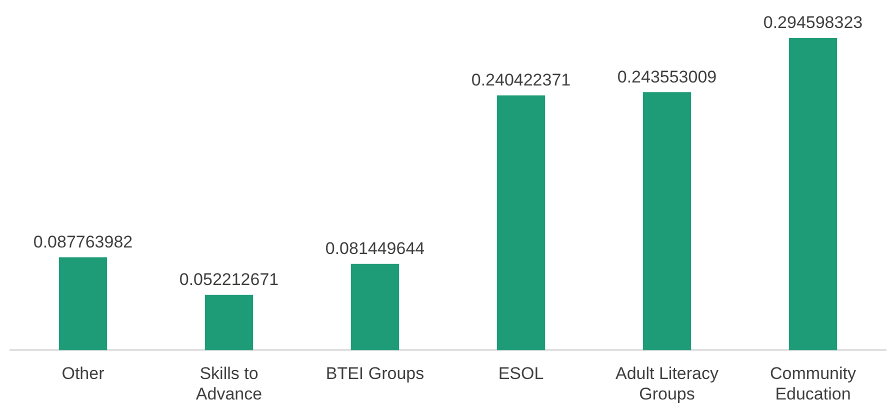  What do you see at coordinates (667, 384) in the screenshot?
I see `x-tick-label: Adult Literacy Groups` at bounding box center [667, 384].